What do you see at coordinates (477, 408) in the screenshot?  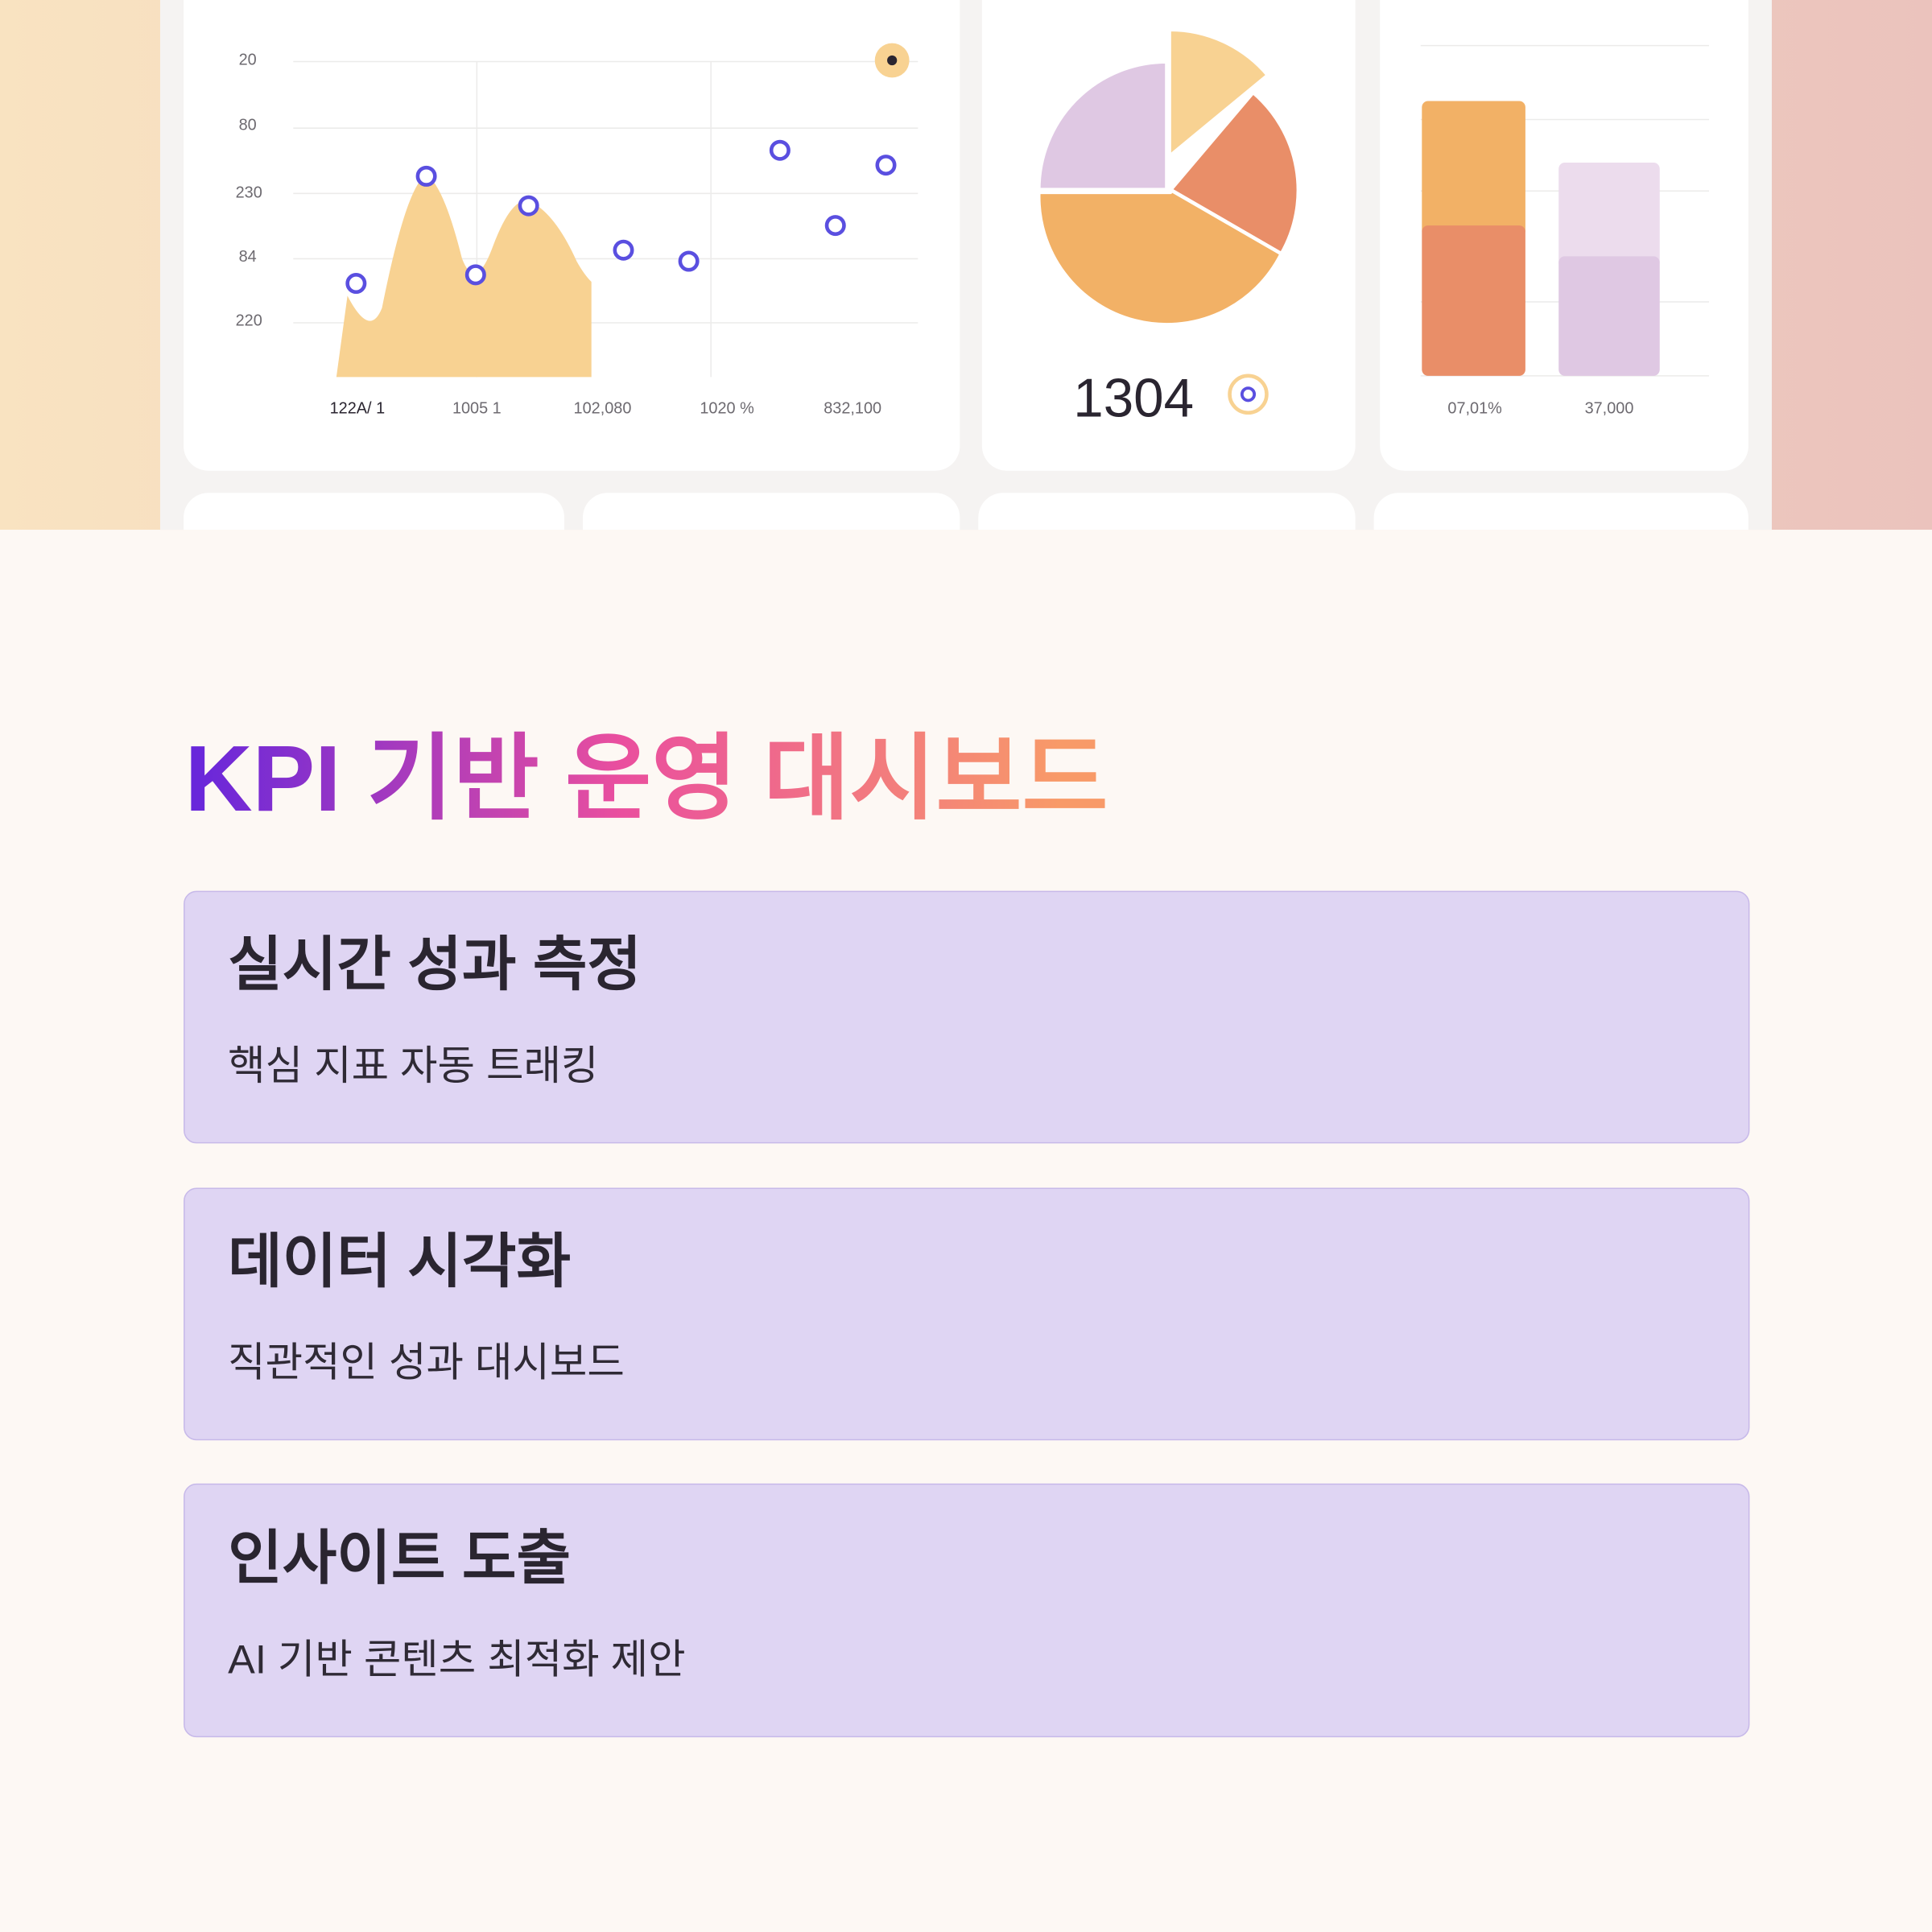 I see `x-label: 1005 1` at bounding box center [477, 408].